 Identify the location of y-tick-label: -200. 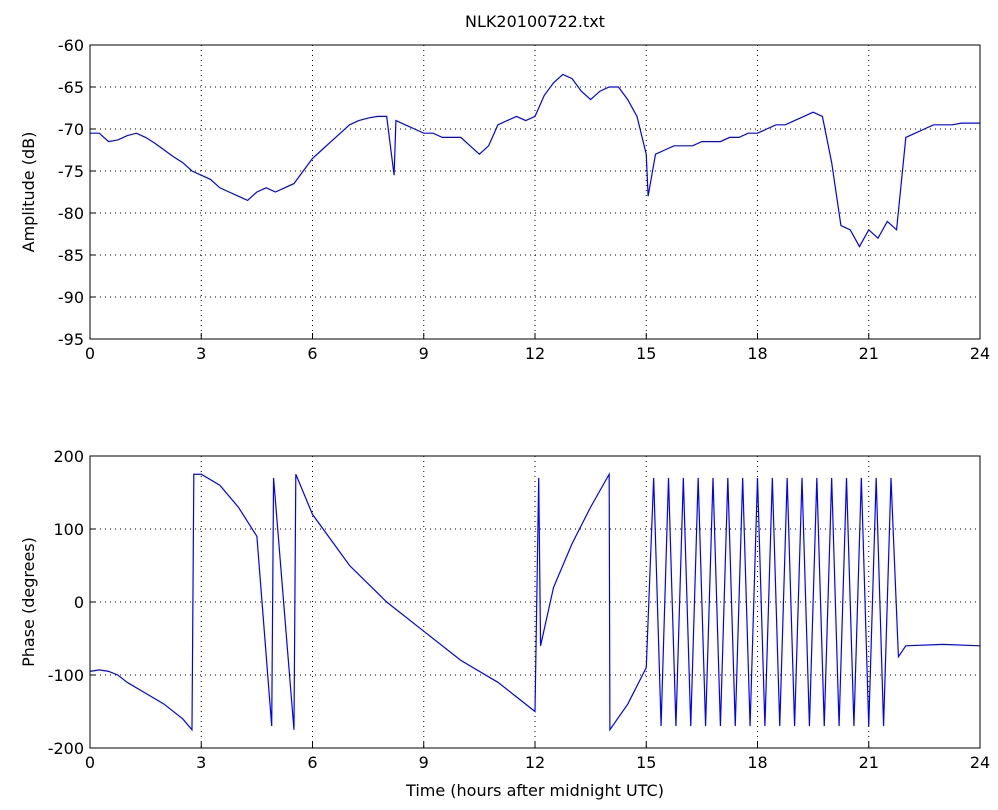
(66, 748).